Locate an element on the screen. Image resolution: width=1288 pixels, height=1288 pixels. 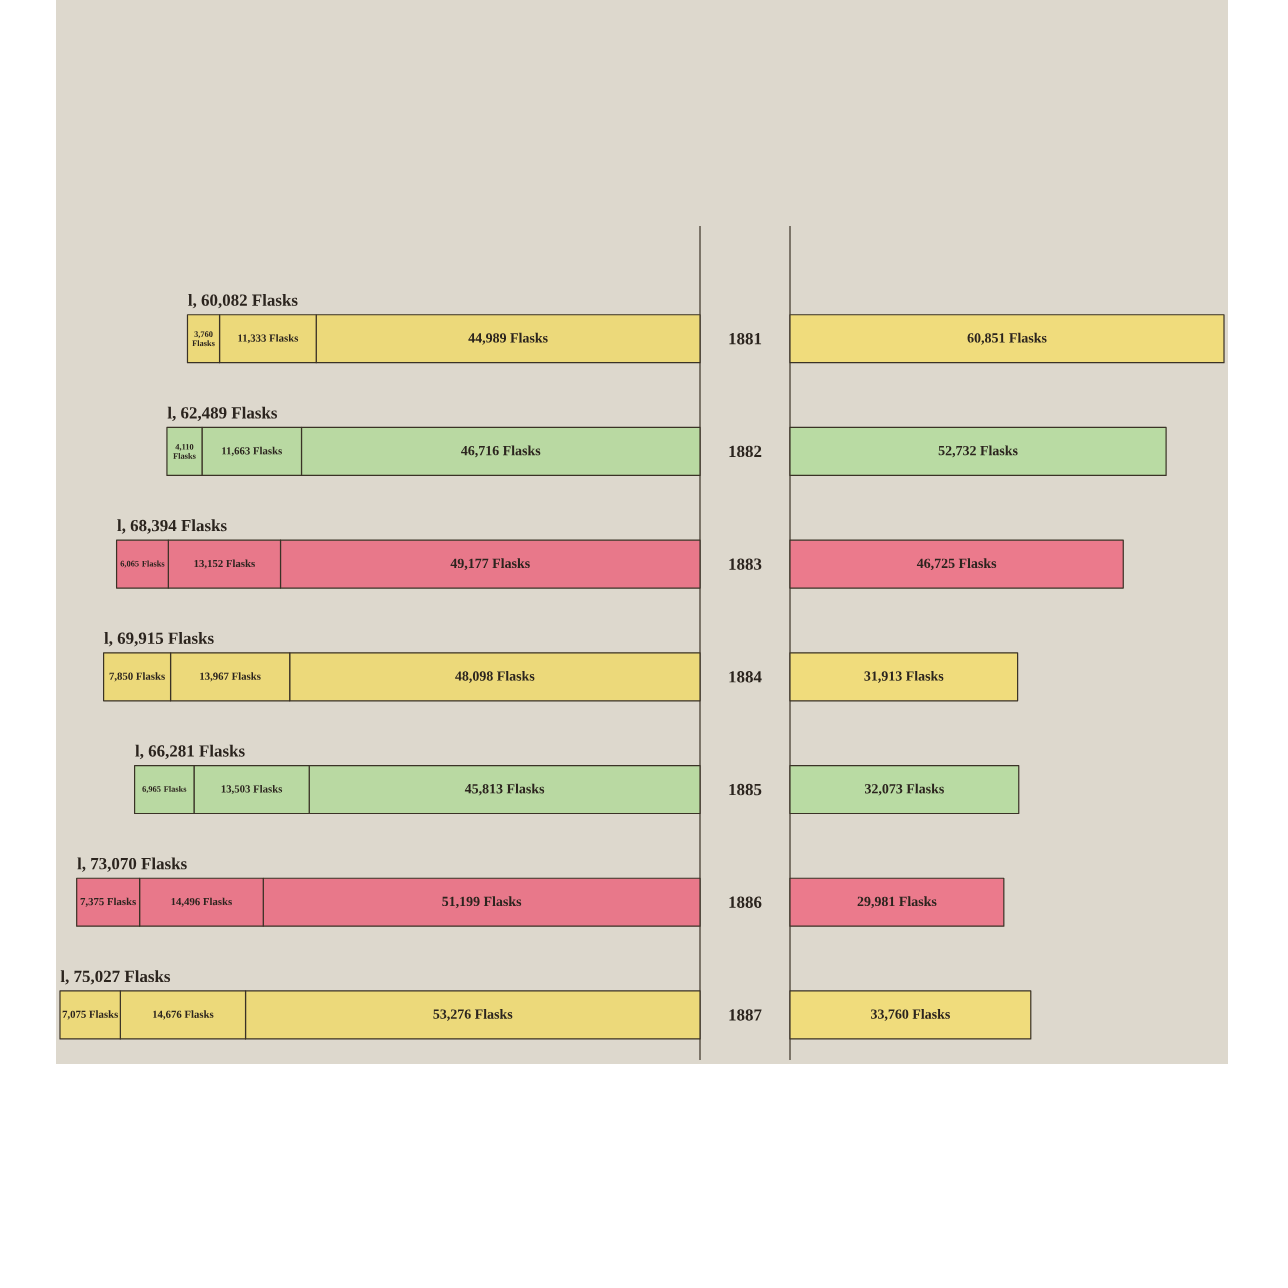
y-tick-label: 1885 is located at coordinates (745, 789).